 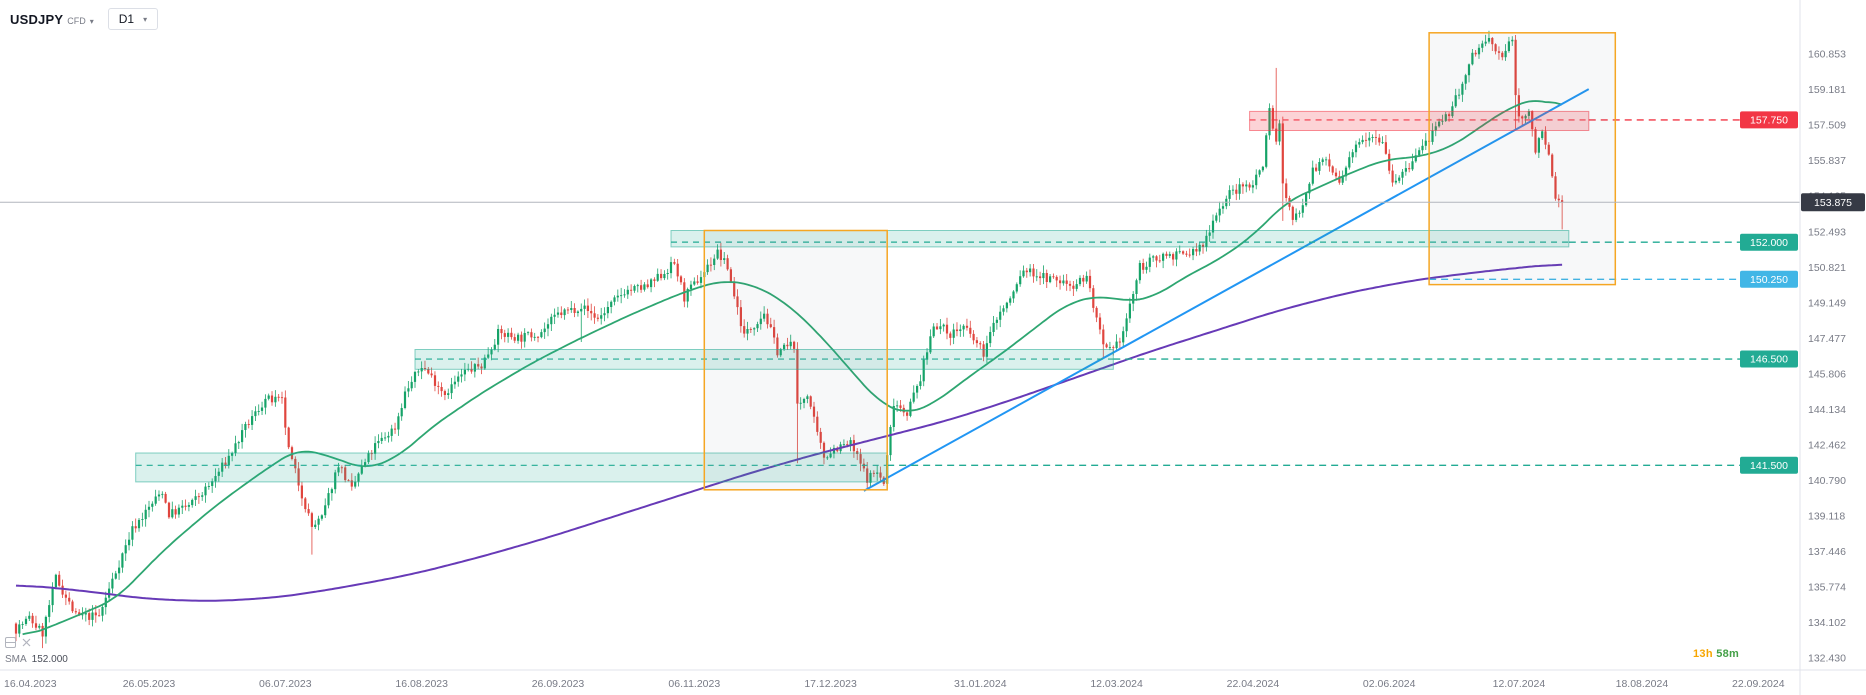 What do you see at coordinates (1827, 623) in the screenshot?
I see `y-axis-label: 134.102` at bounding box center [1827, 623].